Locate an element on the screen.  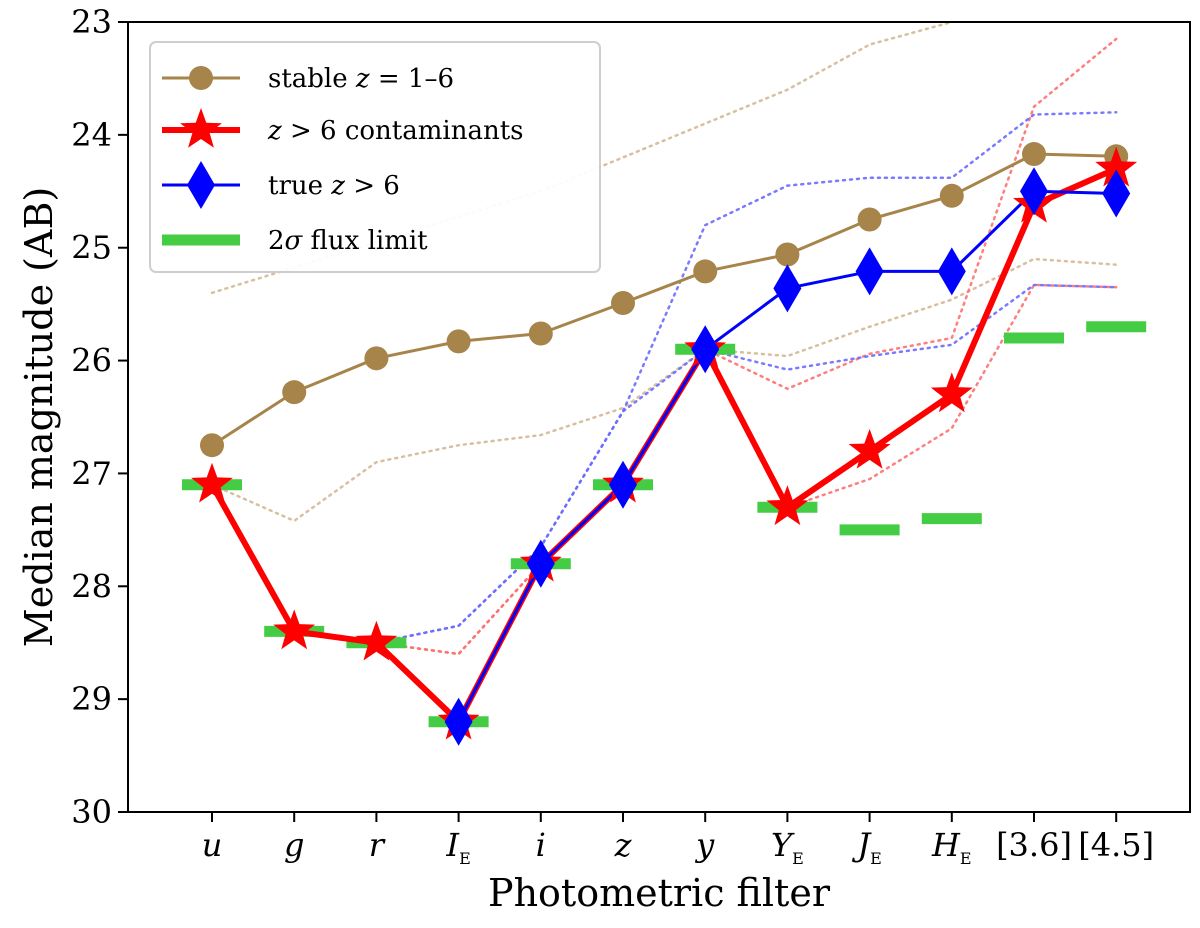
x-tick-label: JE is located at coordinates (866, 847).